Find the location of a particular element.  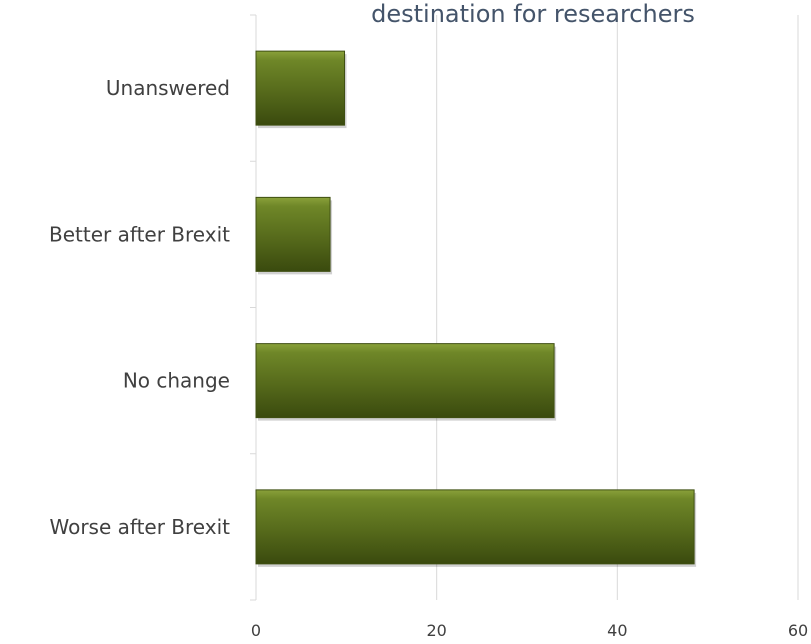

x-tick-label: 0 is located at coordinates (256, 630).